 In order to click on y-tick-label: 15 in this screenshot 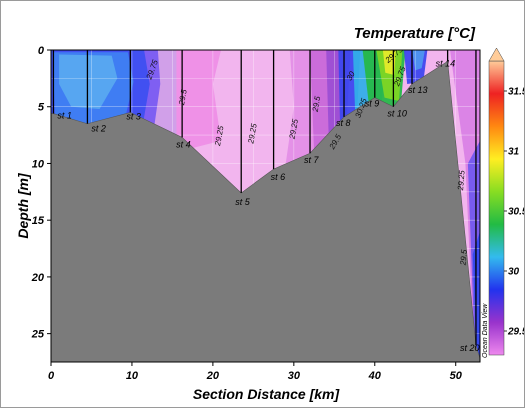, I will do `click(38, 221)`.